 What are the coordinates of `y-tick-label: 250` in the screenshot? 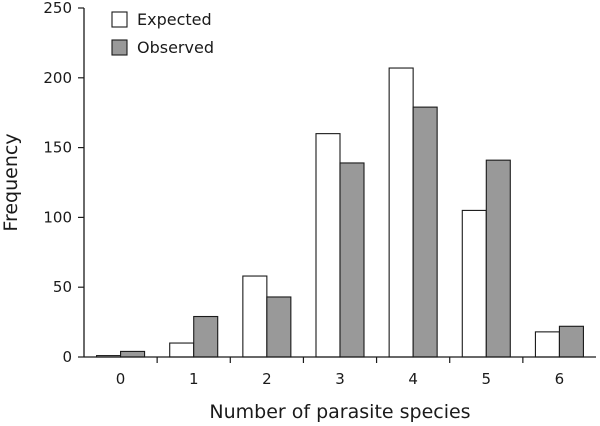 It's located at (57, 8).